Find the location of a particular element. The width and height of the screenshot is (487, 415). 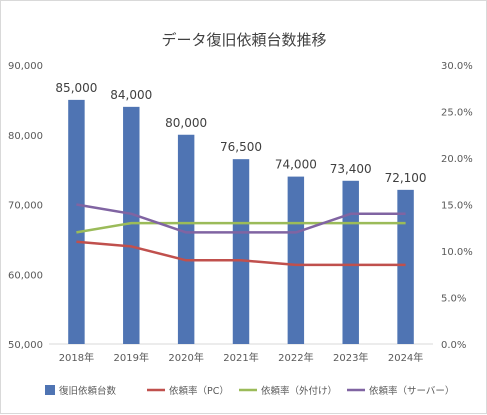

y-right-tick-label: 20.0% is located at coordinates (457, 159).